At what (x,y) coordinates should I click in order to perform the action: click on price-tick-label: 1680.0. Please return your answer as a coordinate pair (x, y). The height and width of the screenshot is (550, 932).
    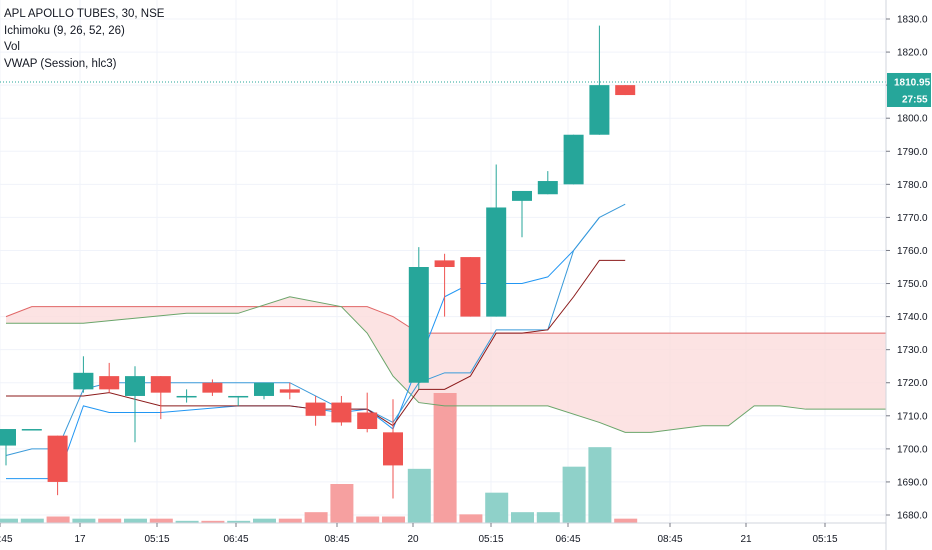
    Looking at the image, I should click on (912, 516).